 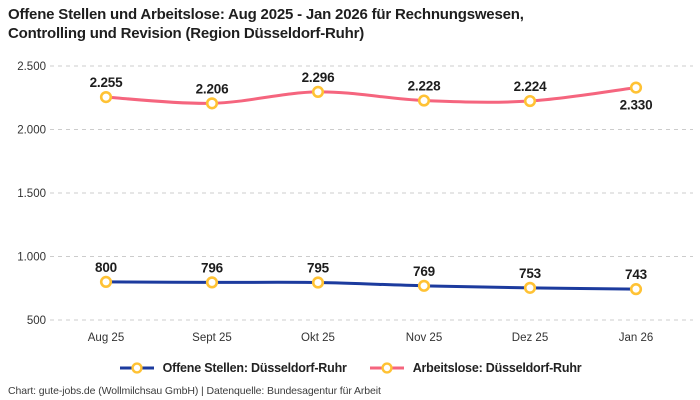 What do you see at coordinates (106, 267) in the screenshot?
I see `data-point-label: 800` at bounding box center [106, 267].